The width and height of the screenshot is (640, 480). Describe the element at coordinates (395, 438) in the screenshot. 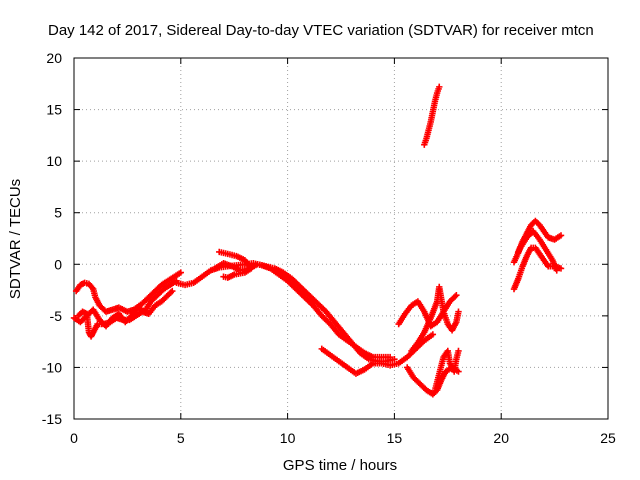

I see `x-tick-label: 15` at that location.